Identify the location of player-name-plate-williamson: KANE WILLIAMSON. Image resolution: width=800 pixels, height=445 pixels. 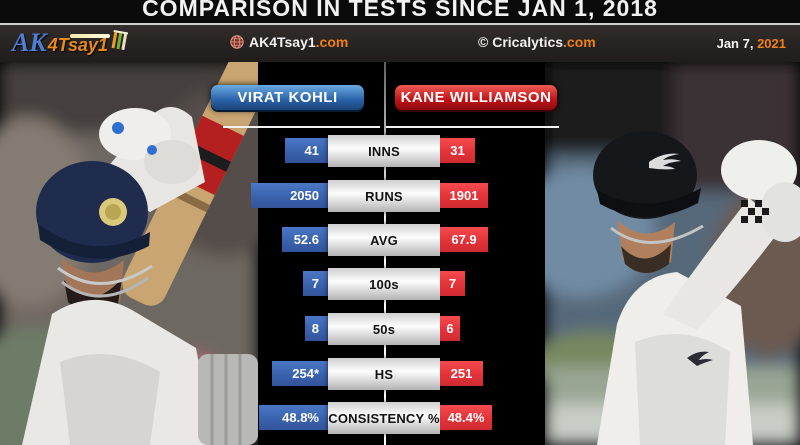
(476, 97).